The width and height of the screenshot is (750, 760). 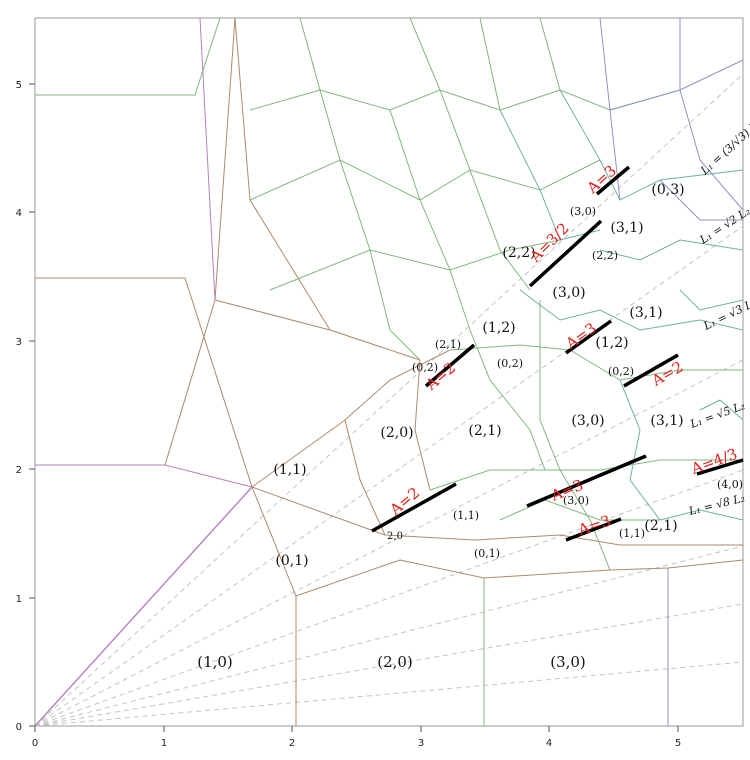 I want to click on region-label: (1,0), so click(x=215, y=662).